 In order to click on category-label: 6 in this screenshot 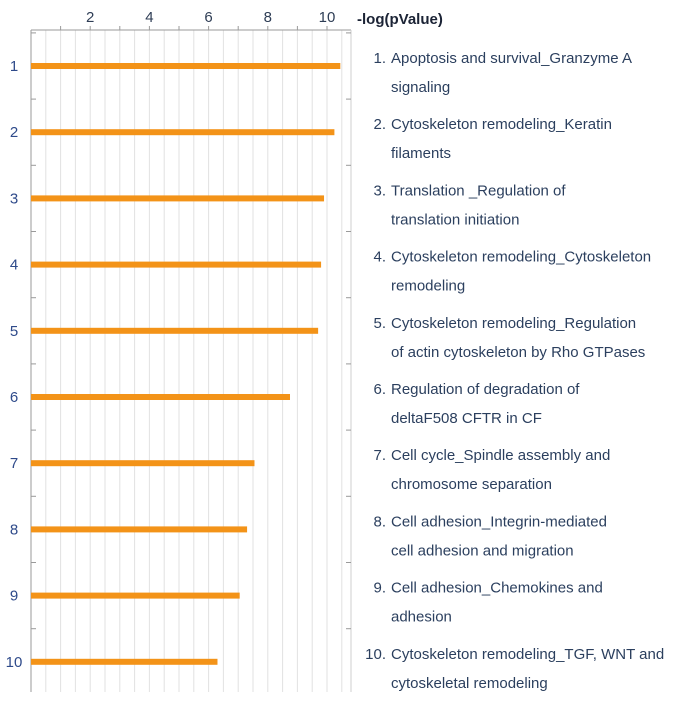, I will do `click(14, 397)`.